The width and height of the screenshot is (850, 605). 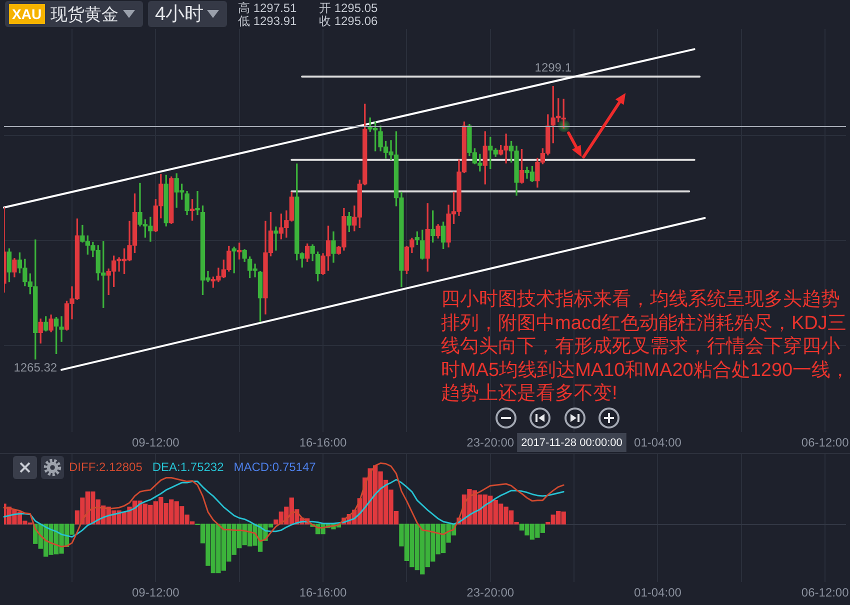 What do you see at coordinates (348, 21) in the screenshot?
I see `text: 收 1295.06` at bounding box center [348, 21].